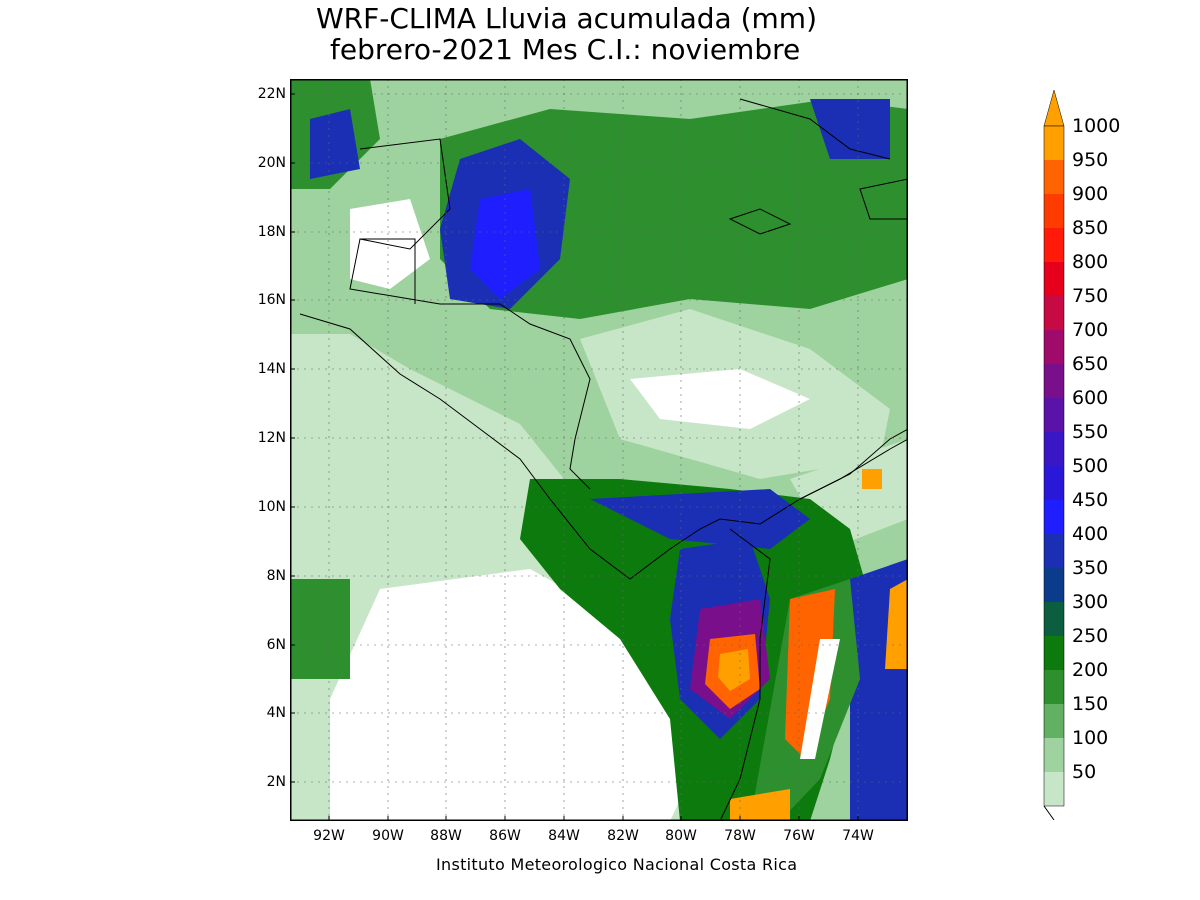 The width and height of the screenshot is (1200, 900). Describe the element at coordinates (1090, 330) in the screenshot. I see `colorbar-label-700: 700` at that location.